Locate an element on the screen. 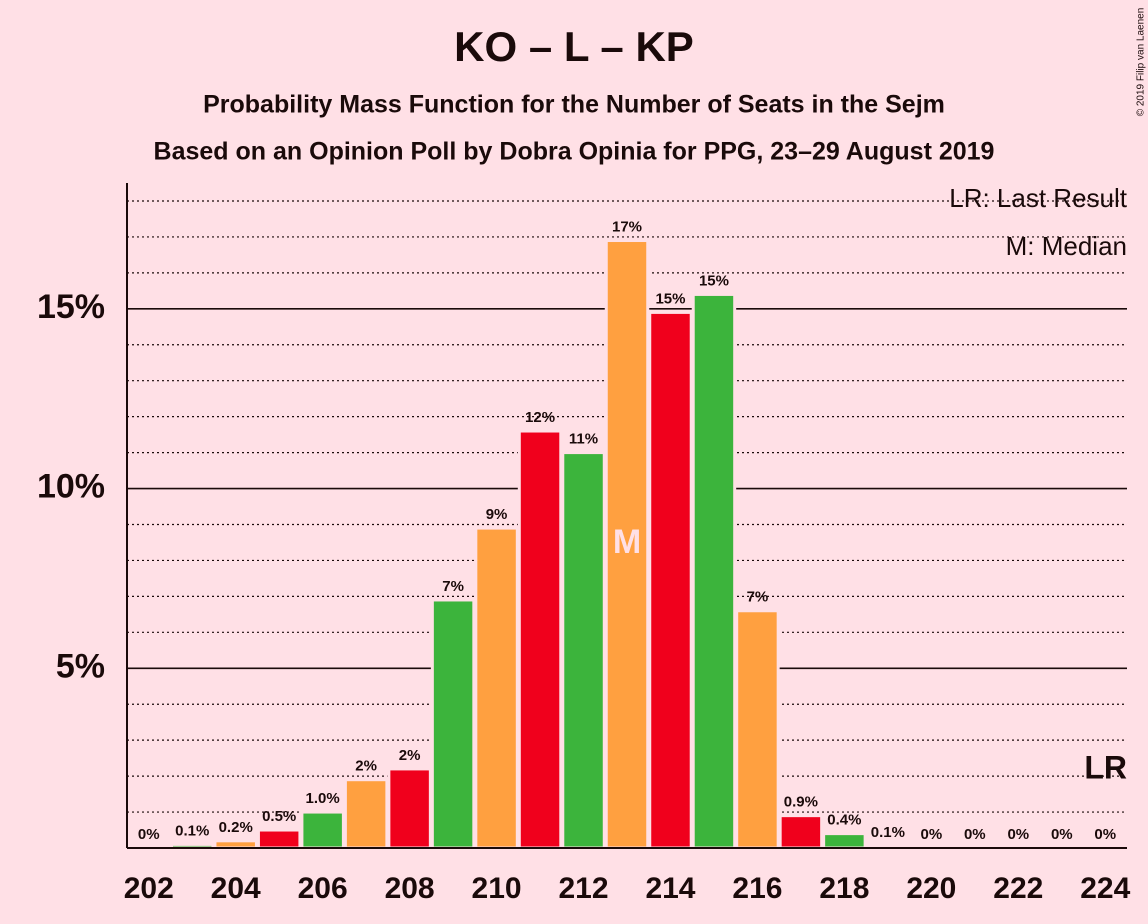 The height and width of the screenshot is (924, 1148). y-tick-label: 10% is located at coordinates (71, 487).